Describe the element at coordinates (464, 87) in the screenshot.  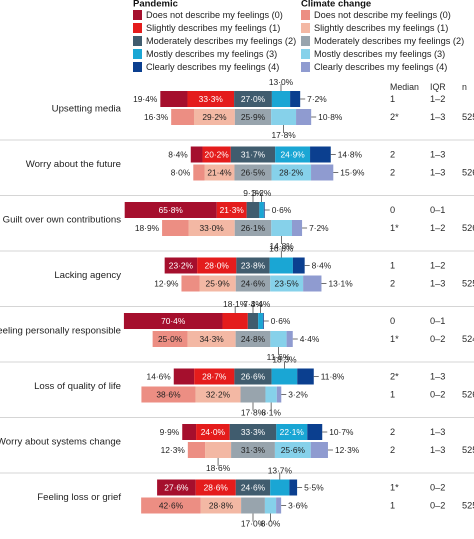
I see `header-n: n` at that location.